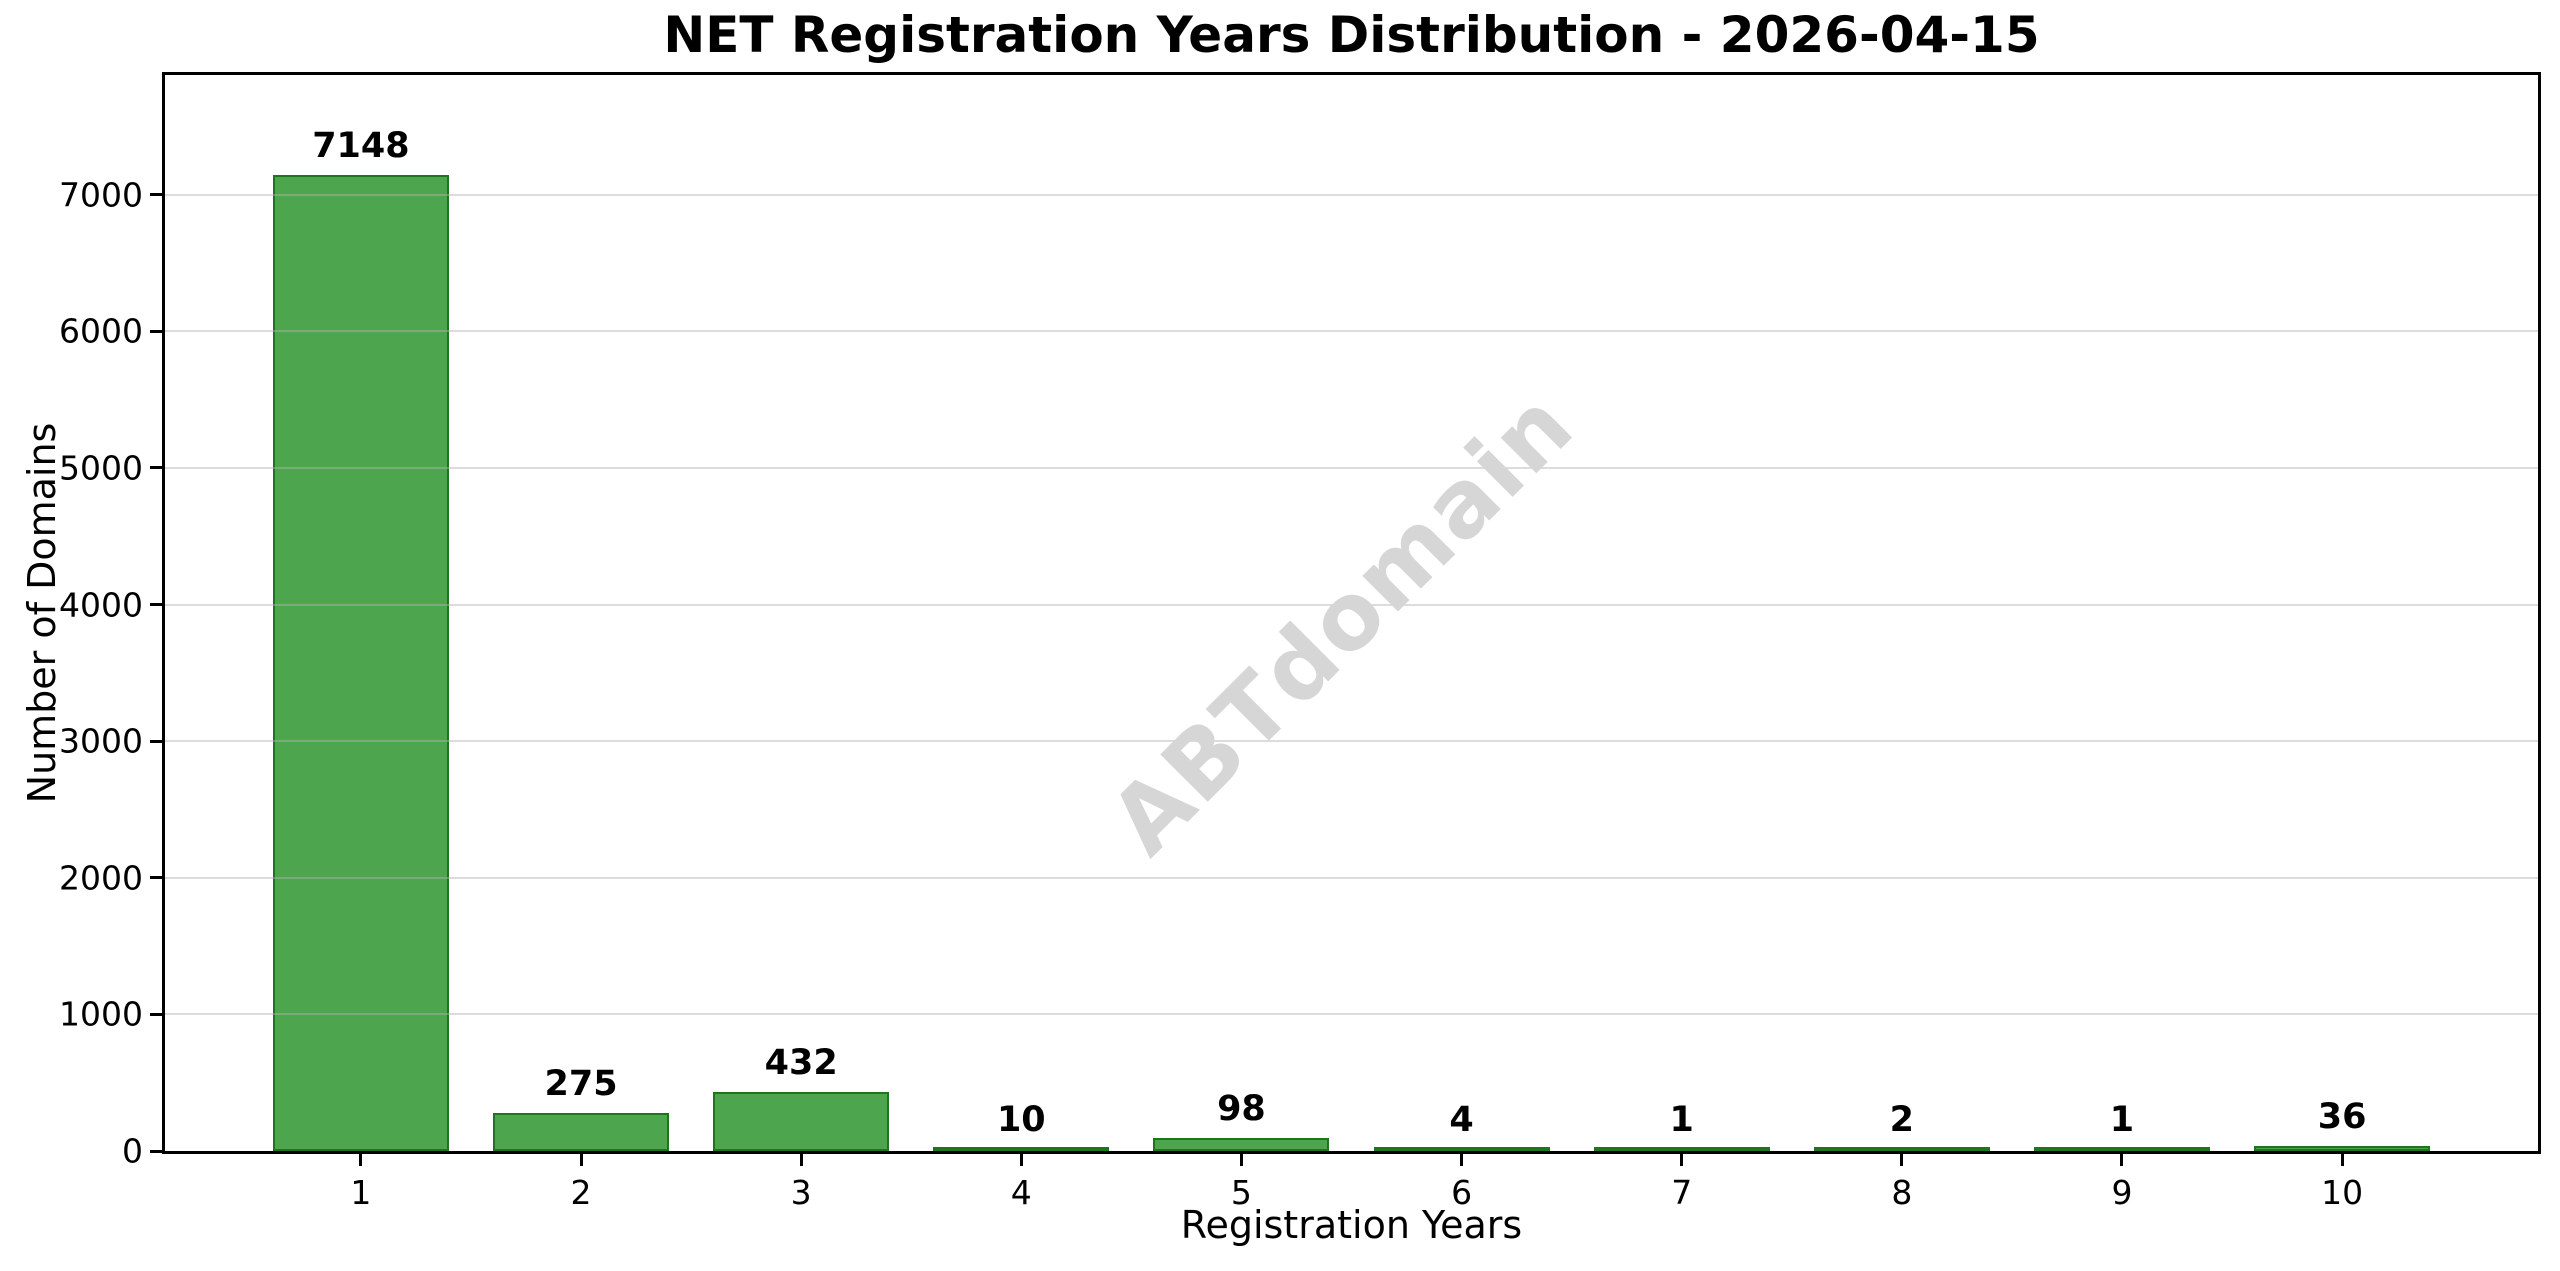 Image resolution: width=2560 pixels, height=1271 pixels. I want to click on y-tick-label: 5000, so click(101, 468).